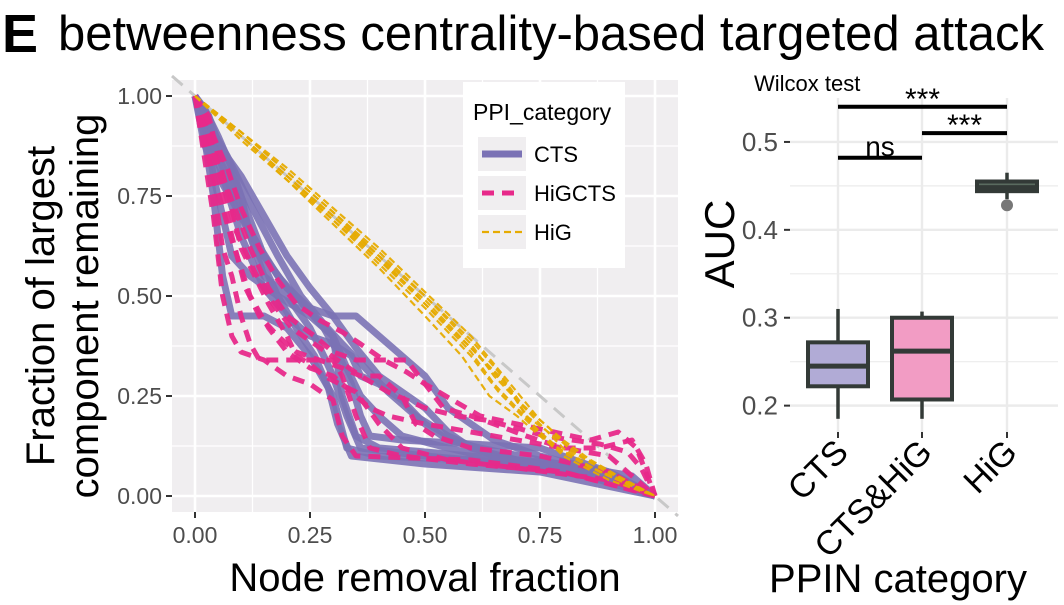 The height and width of the screenshot is (605, 1064). What do you see at coordinates (719, 244) in the screenshot?
I see `y-axis-label: AUC` at bounding box center [719, 244].